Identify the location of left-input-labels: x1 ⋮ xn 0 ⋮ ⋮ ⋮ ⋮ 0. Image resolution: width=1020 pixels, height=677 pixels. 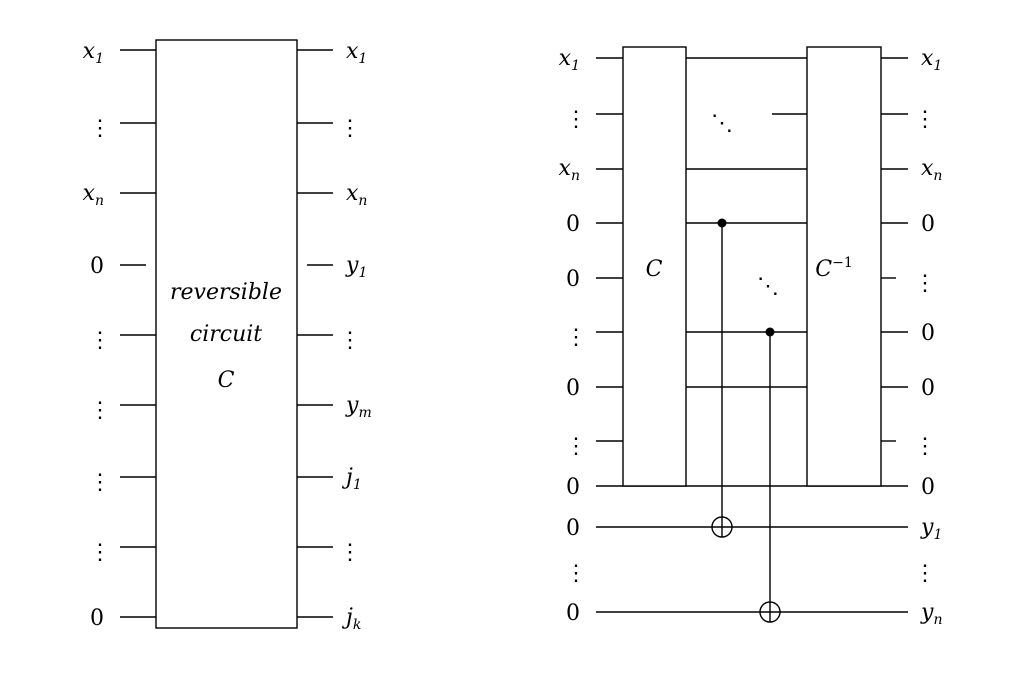
(97, 335).